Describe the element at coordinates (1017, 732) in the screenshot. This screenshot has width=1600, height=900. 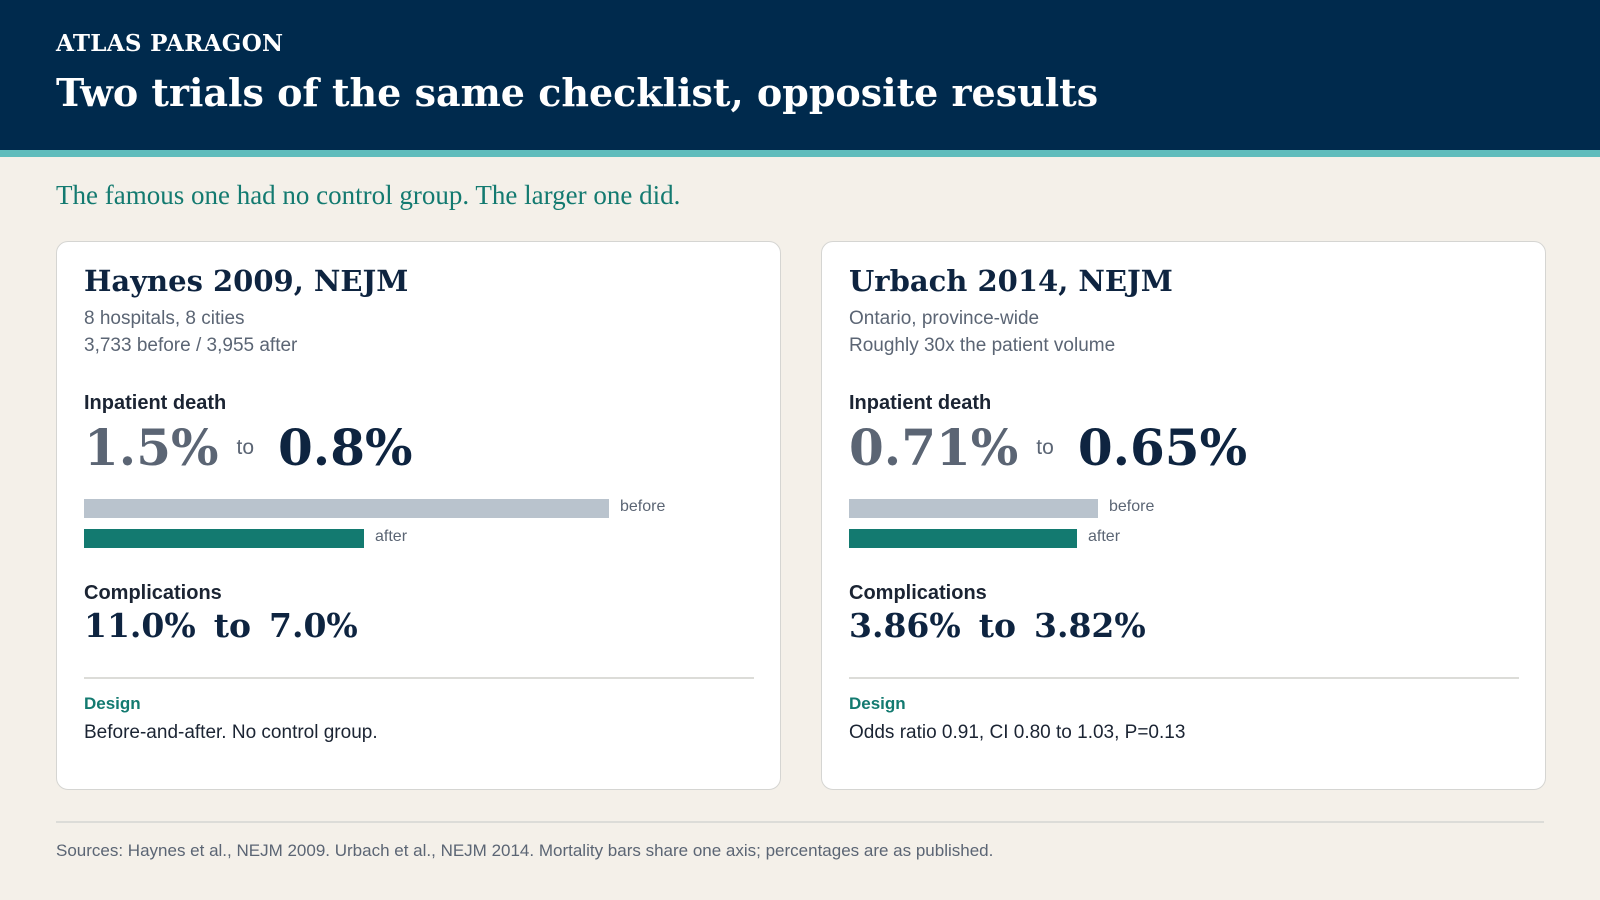
I see `design-text: Odds ratio 0.91, CI 0.80 to 1.03, P=0.13` at that location.